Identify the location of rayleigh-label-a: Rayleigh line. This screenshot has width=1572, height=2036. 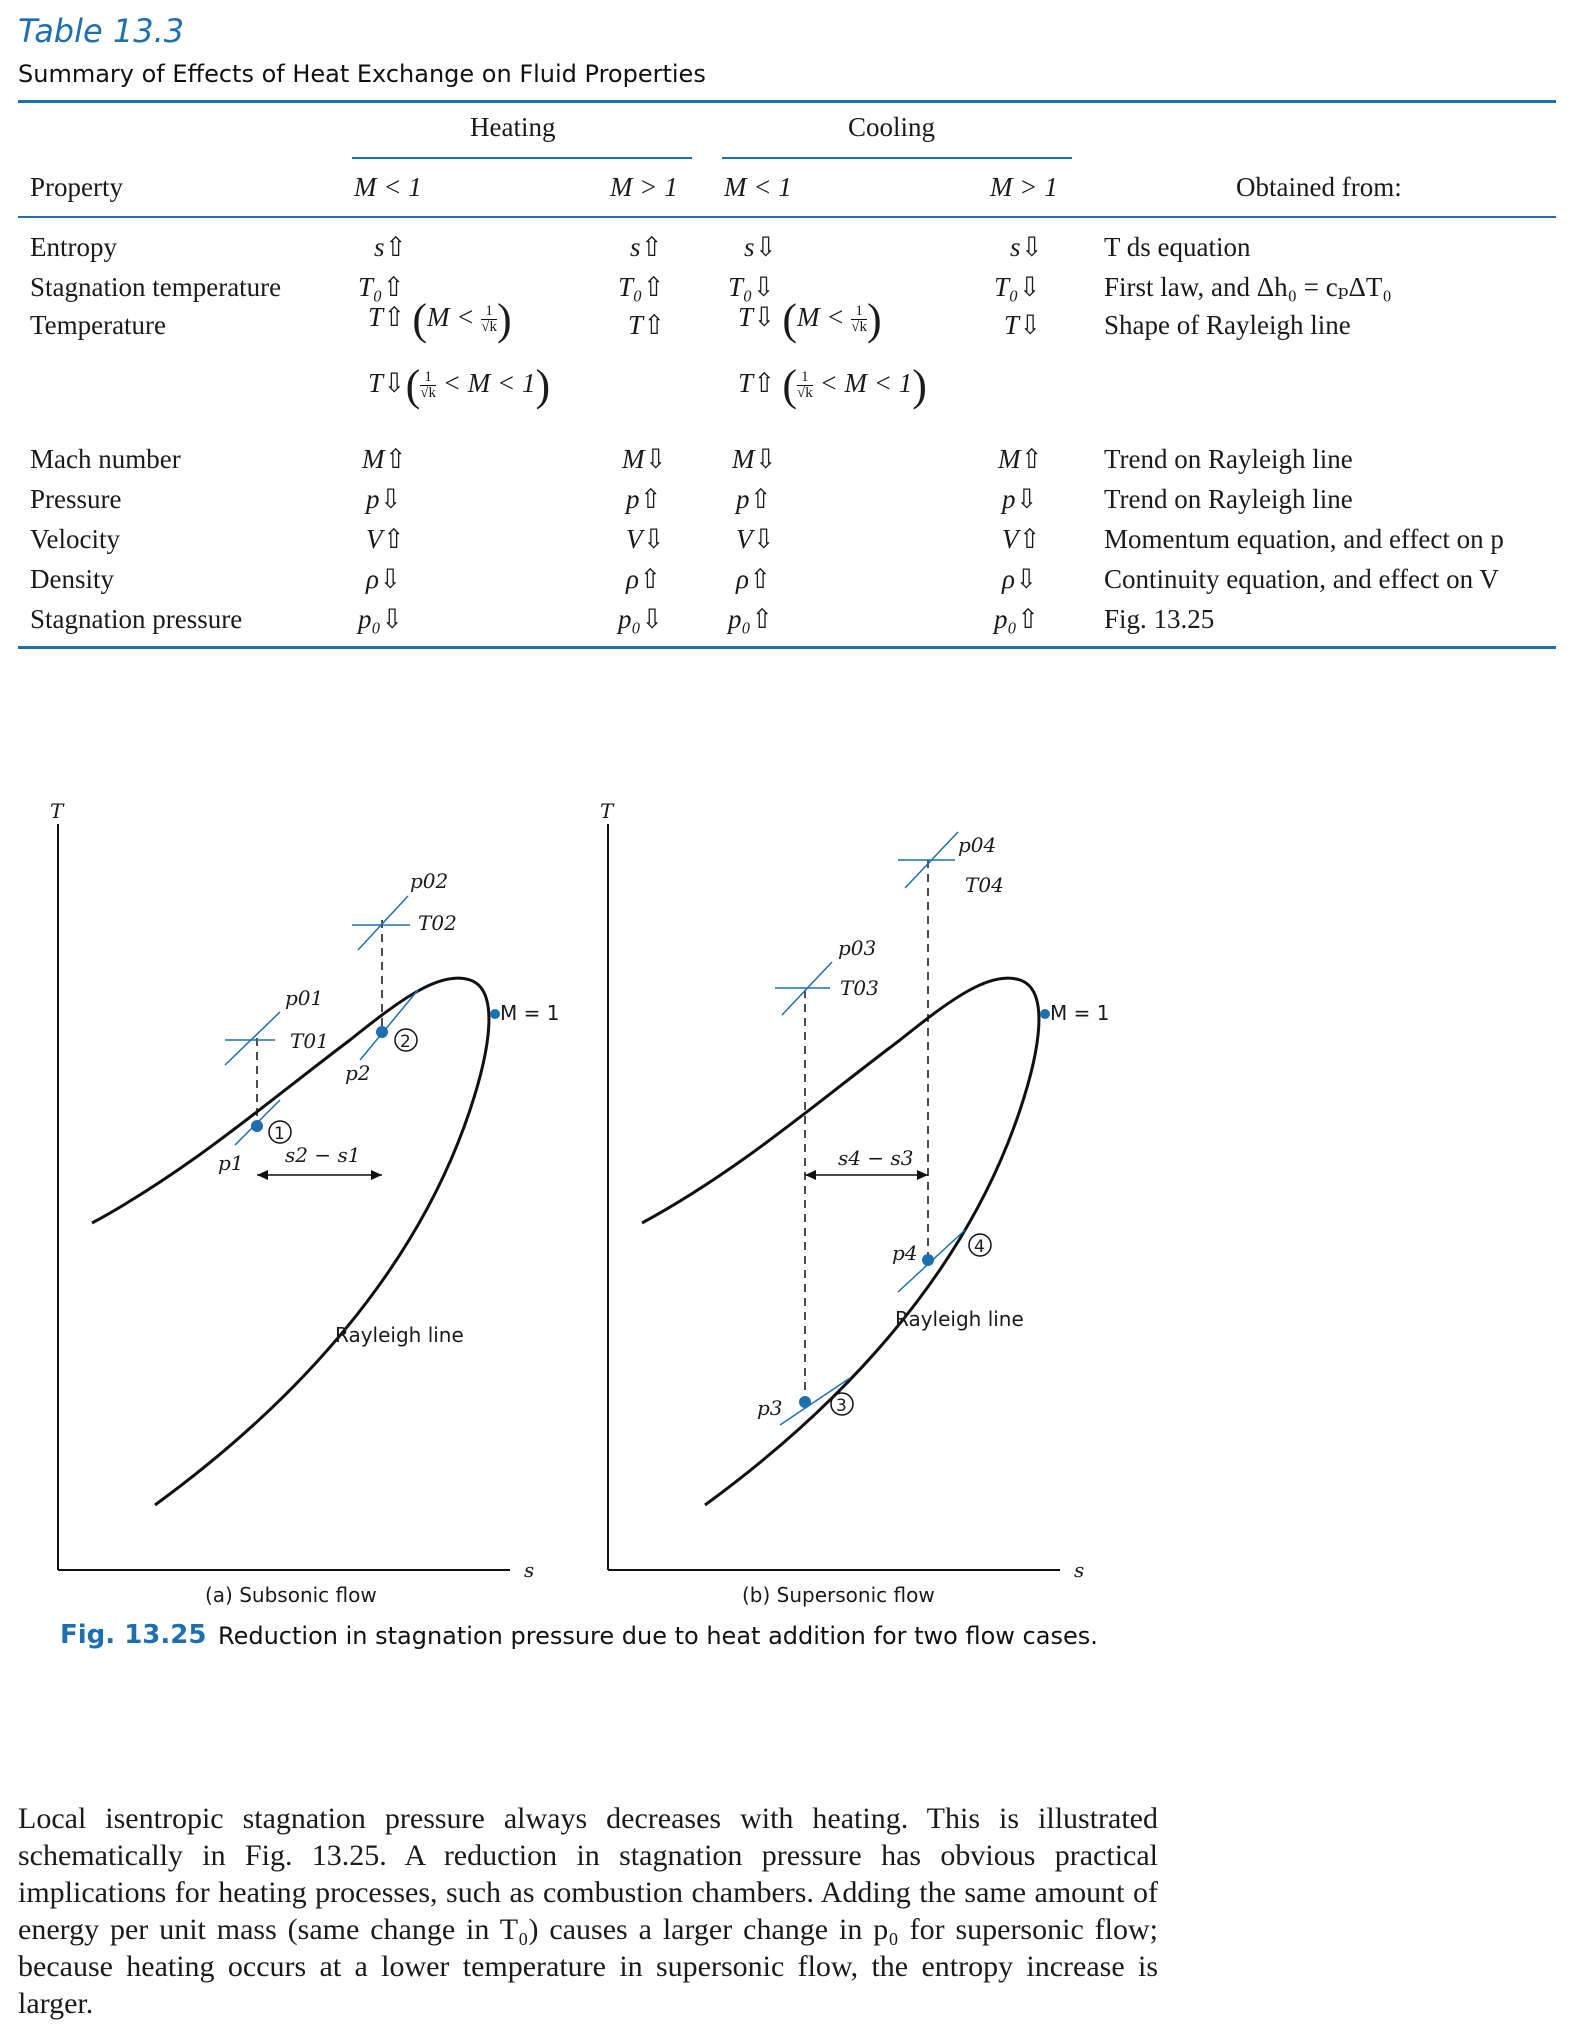
(399, 1335).